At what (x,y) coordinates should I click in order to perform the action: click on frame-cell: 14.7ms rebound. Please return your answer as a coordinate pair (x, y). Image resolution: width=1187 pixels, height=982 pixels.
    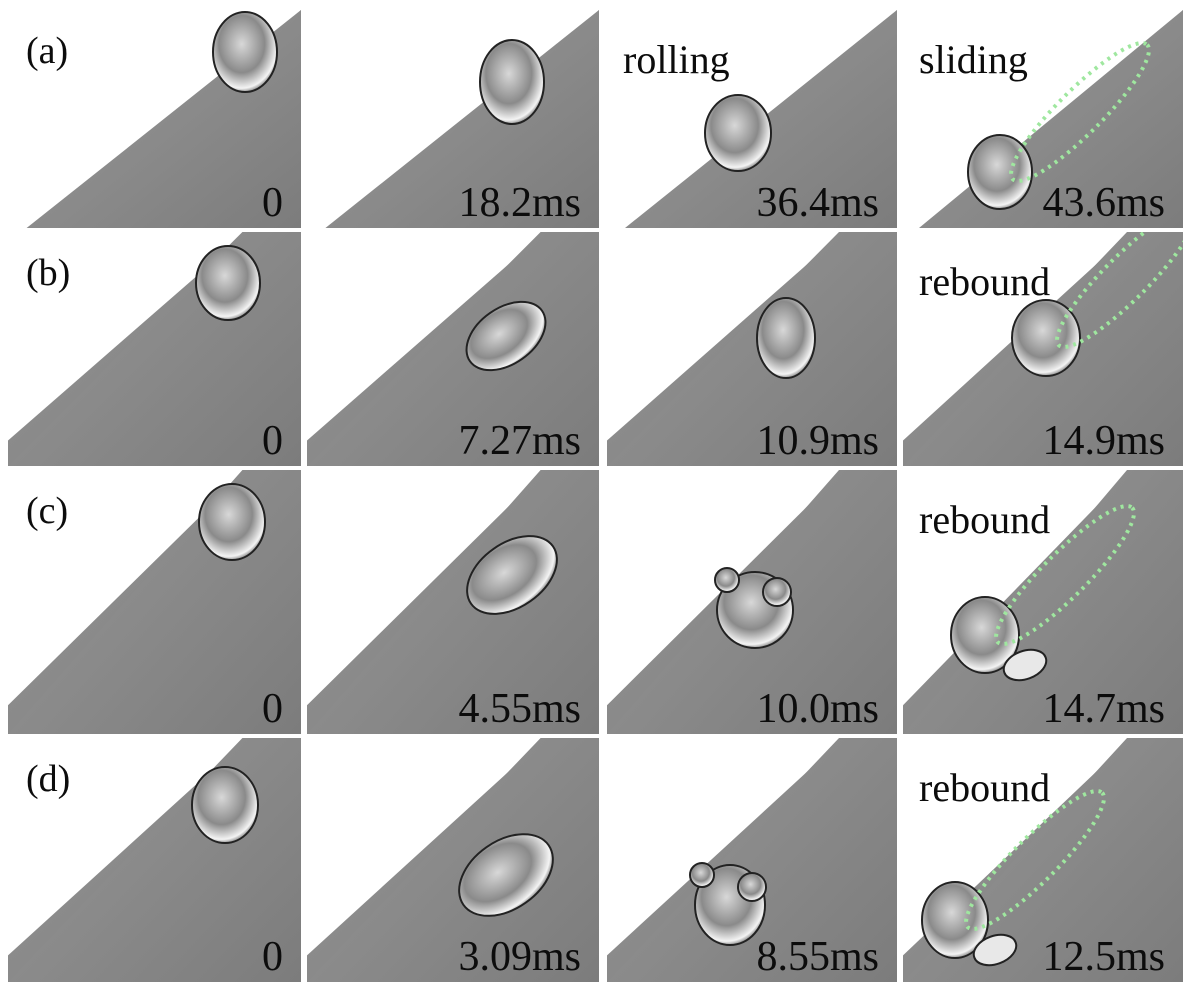
    Looking at the image, I should click on (1043, 602).